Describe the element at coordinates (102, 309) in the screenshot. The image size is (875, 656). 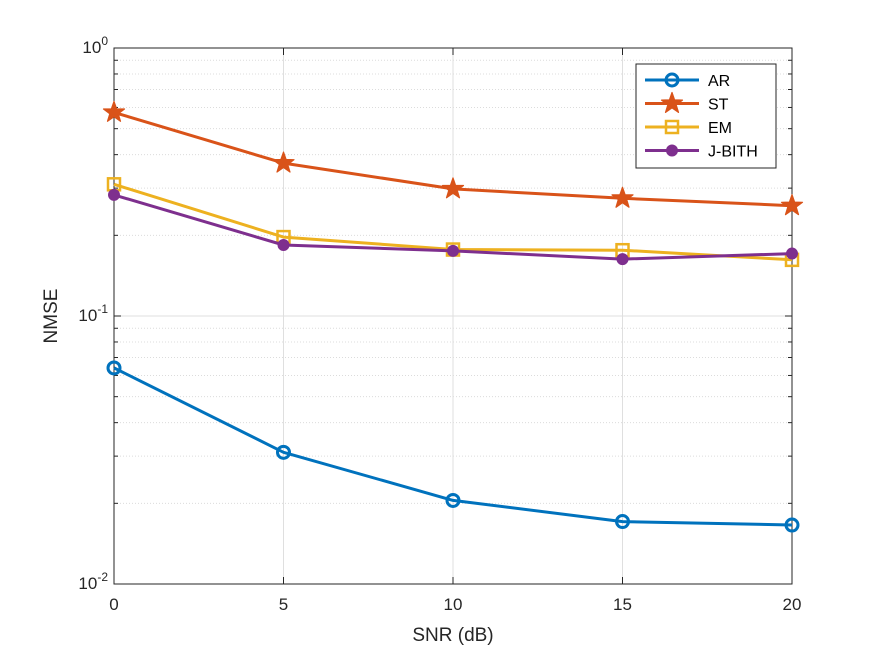
I see `y-tick-label-exponent: -1` at that location.